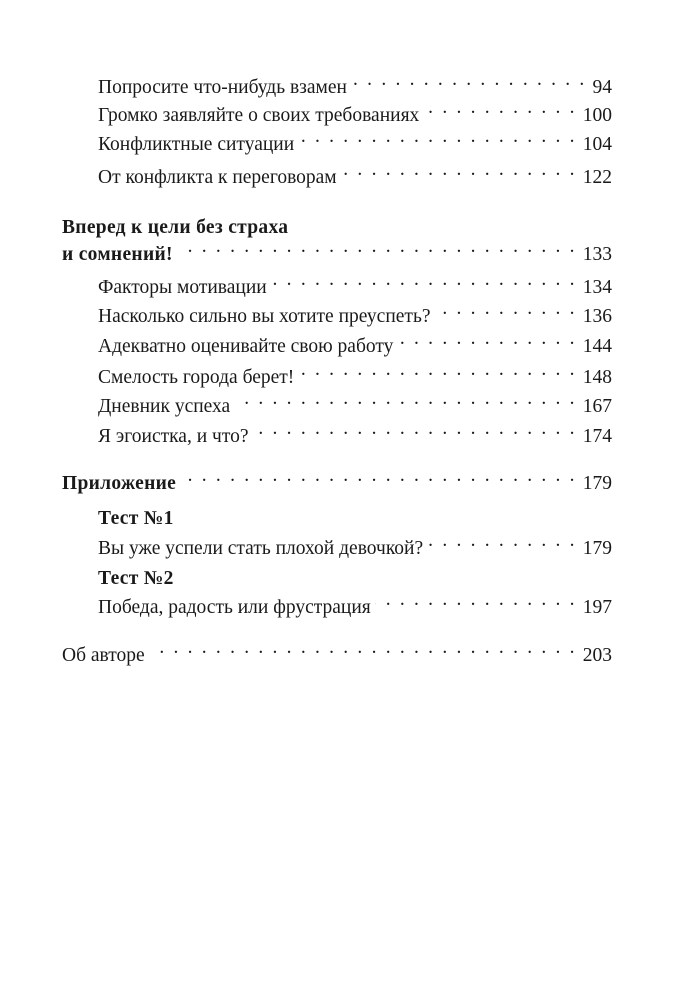 Image resolution: width=697 pixels, height=1000 pixels. I want to click on toc-entry-title: Вы уже успели стать плохой девочкой?, so click(261, 548).